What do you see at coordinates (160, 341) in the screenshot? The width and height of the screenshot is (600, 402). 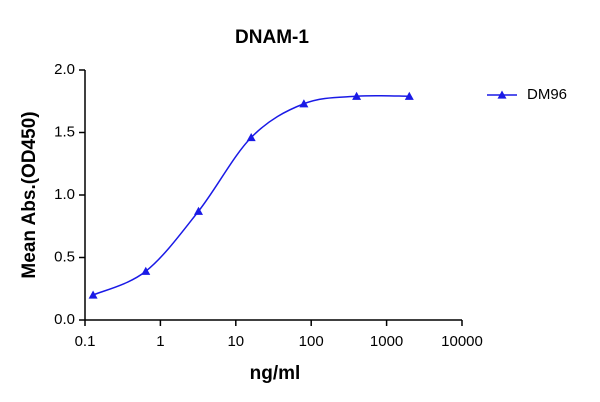 I see `x-tick-label: 1` at bounding box center [160, 341].